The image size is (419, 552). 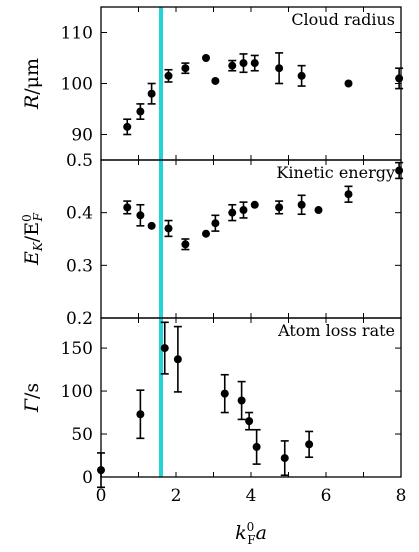 What do you see at coordinates (27, 218) in the screenshot?
I see `y-axis-label-sup: 0` at bounding box center [27, 218].